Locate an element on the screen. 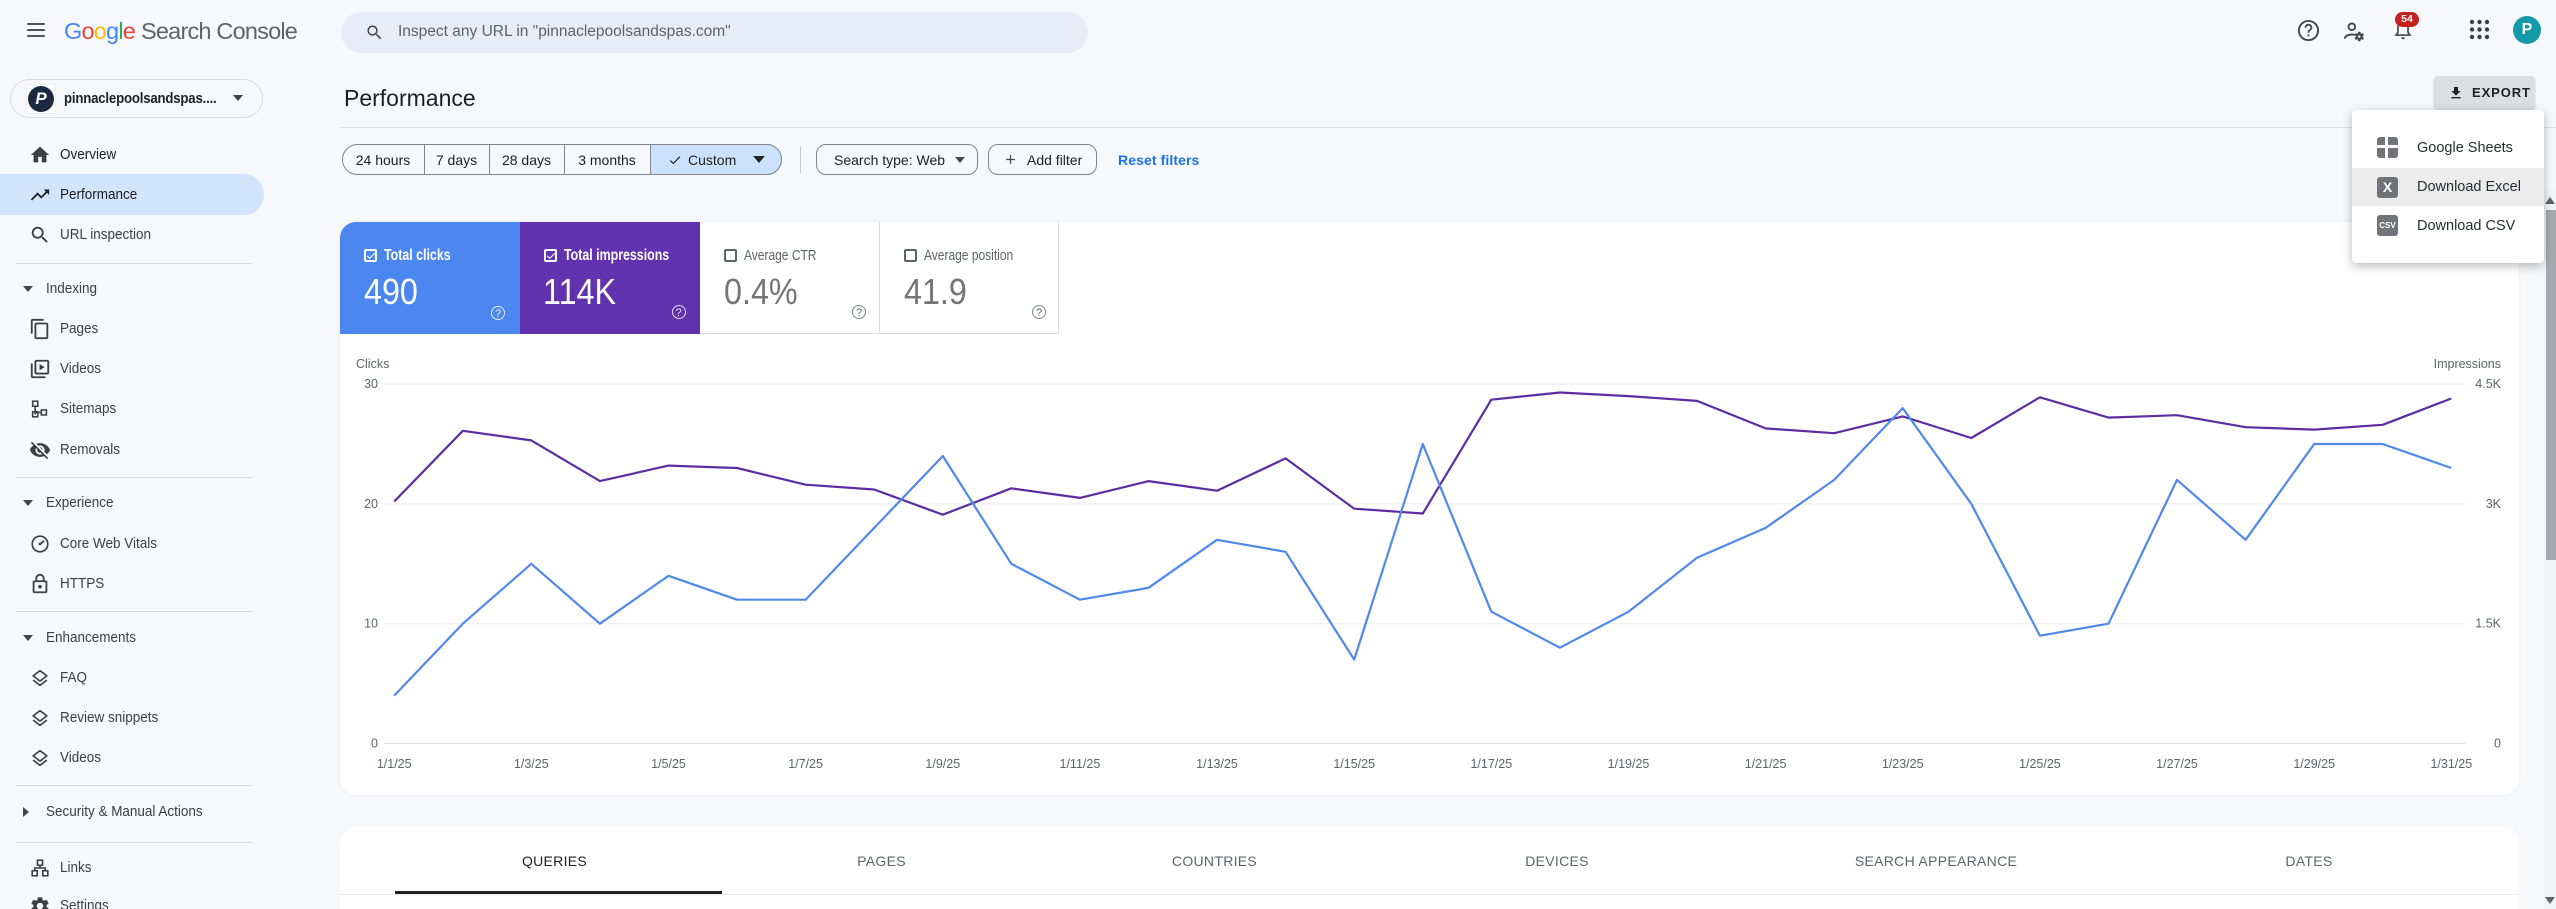  svg-text: 4.5K is located at coordinates (2488, 384).